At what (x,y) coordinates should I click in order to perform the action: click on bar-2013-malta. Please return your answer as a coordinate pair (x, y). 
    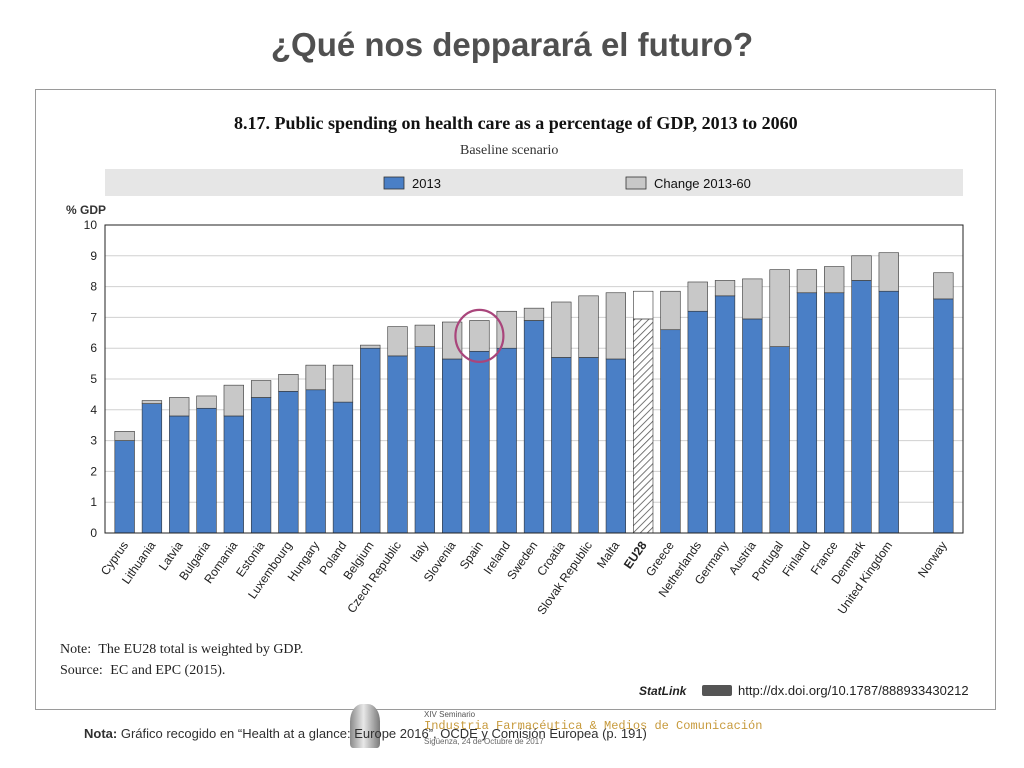
    Looking at the image, I should click on (615, 446).